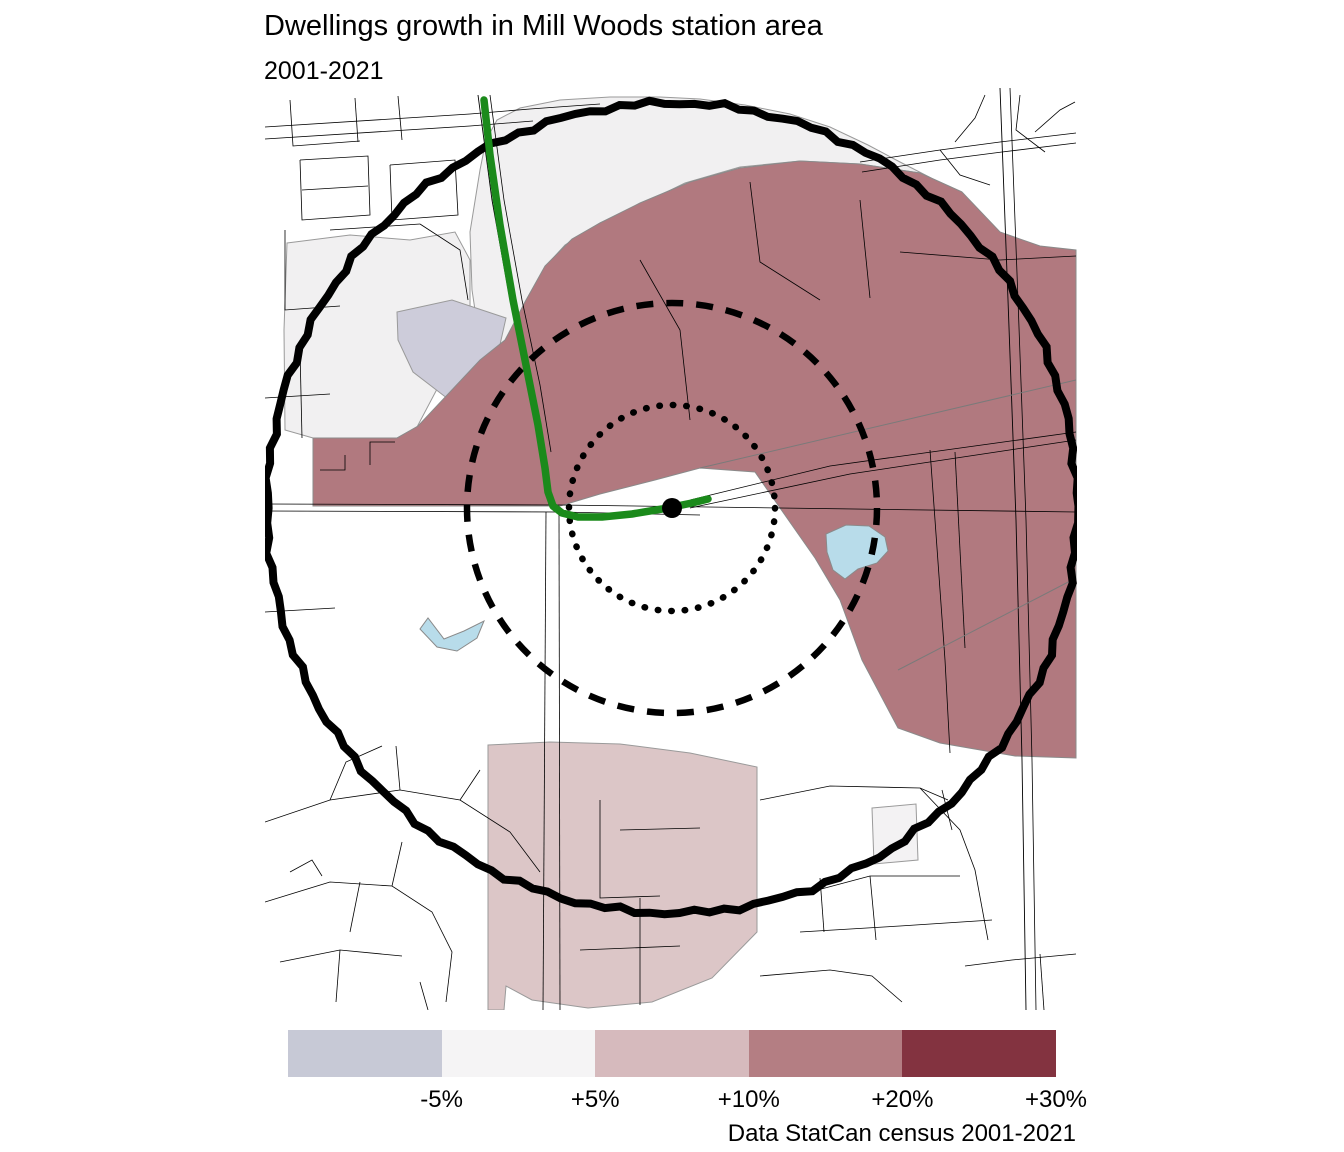 The width and height of the screenshot is (1344, 1152). What do you see at coordinates (596, 308) in the screenshot?
I see `lrt-line` at bounding box center [596, 308].